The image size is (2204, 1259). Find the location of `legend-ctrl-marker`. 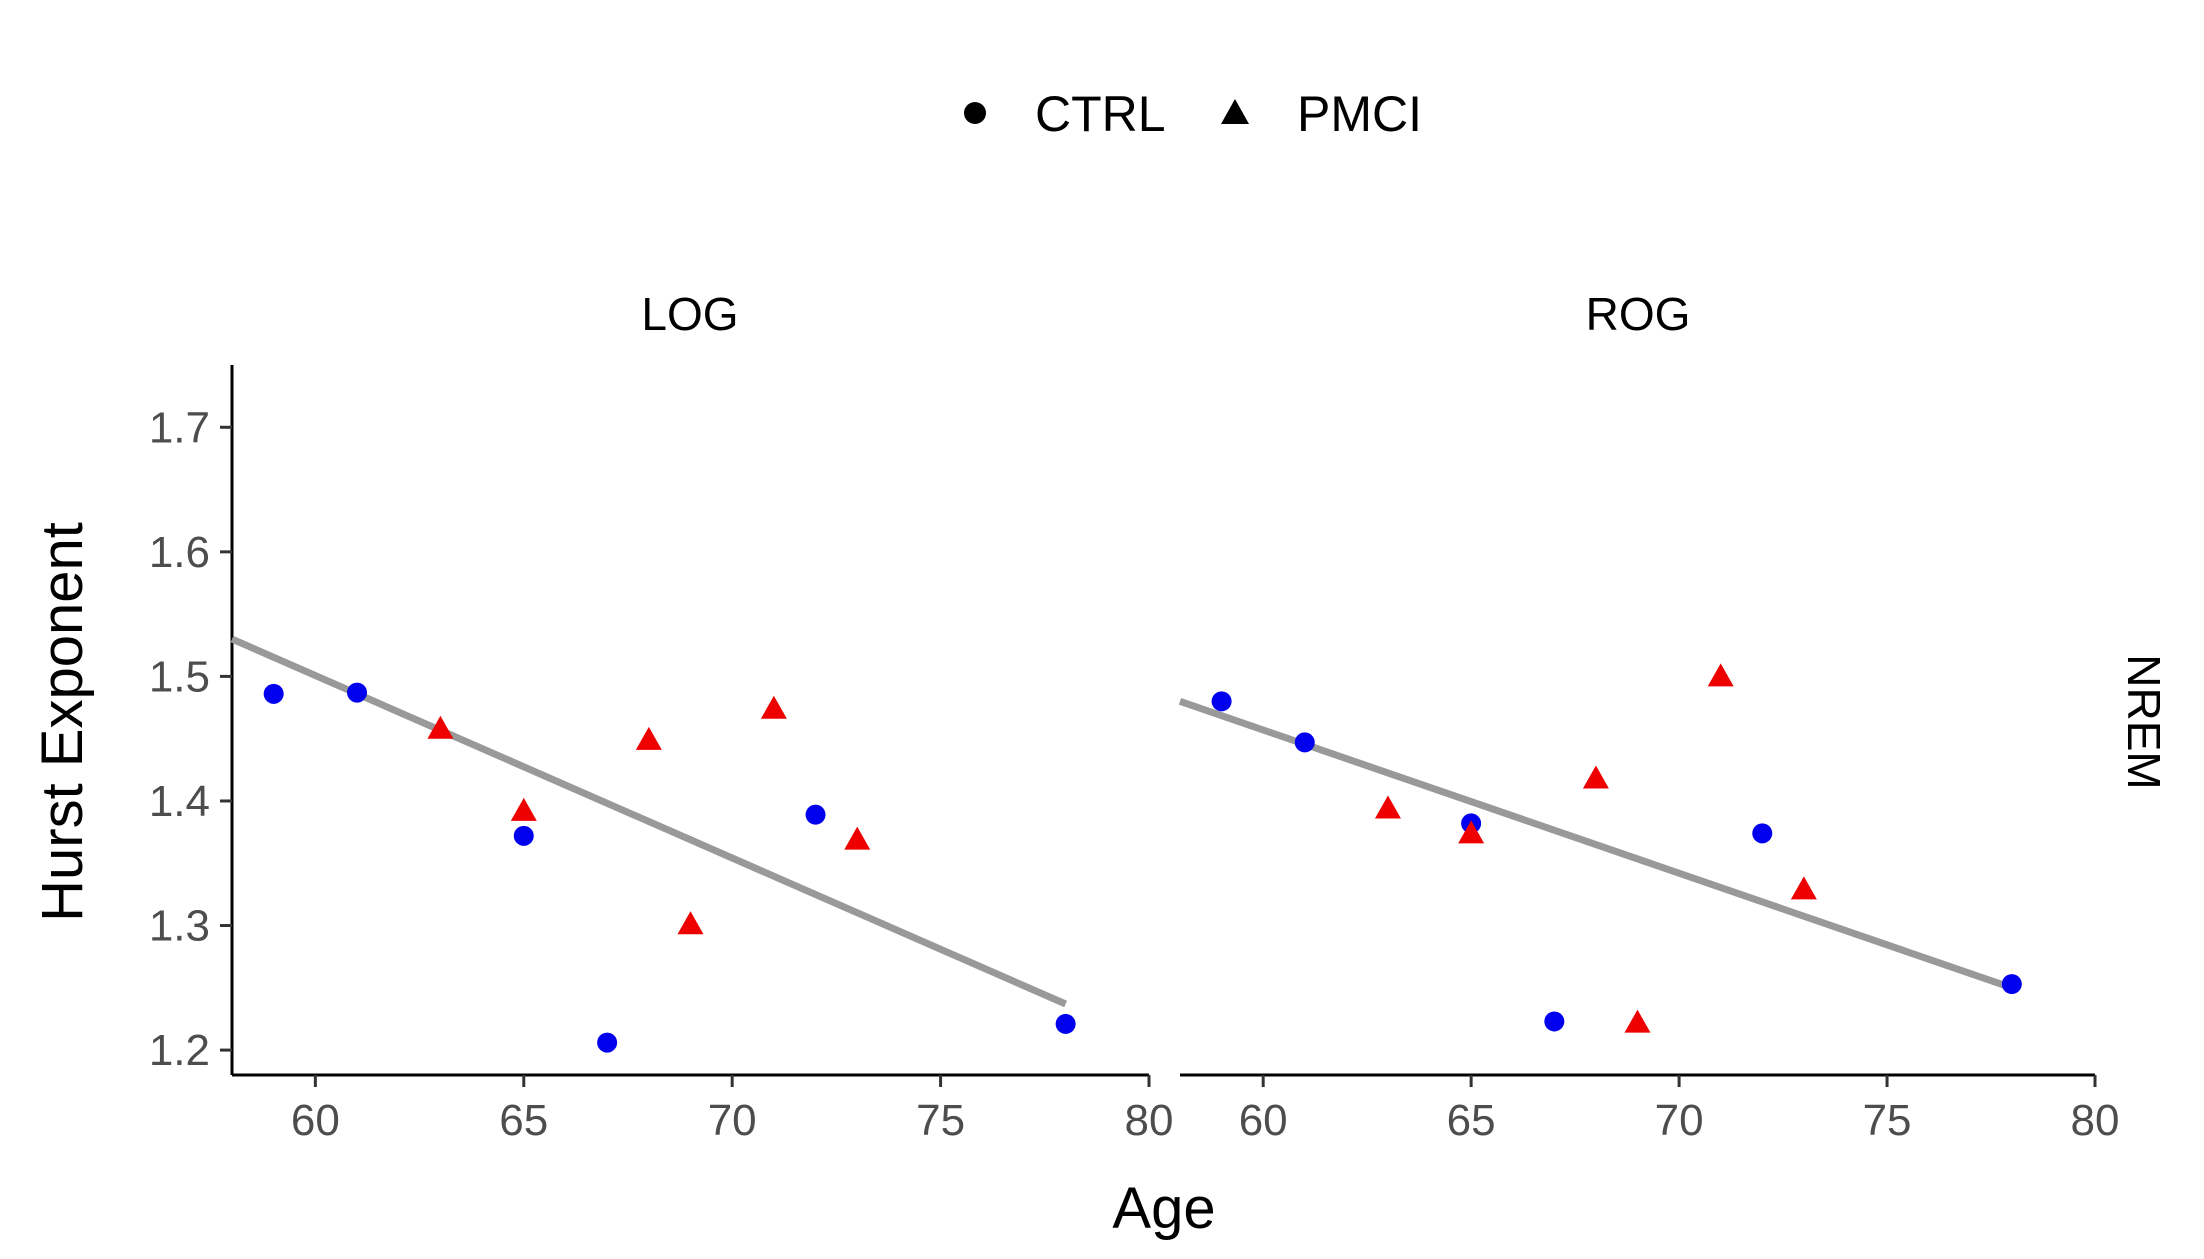

legend-ctrl-marker is located at coordinates (975, 113).